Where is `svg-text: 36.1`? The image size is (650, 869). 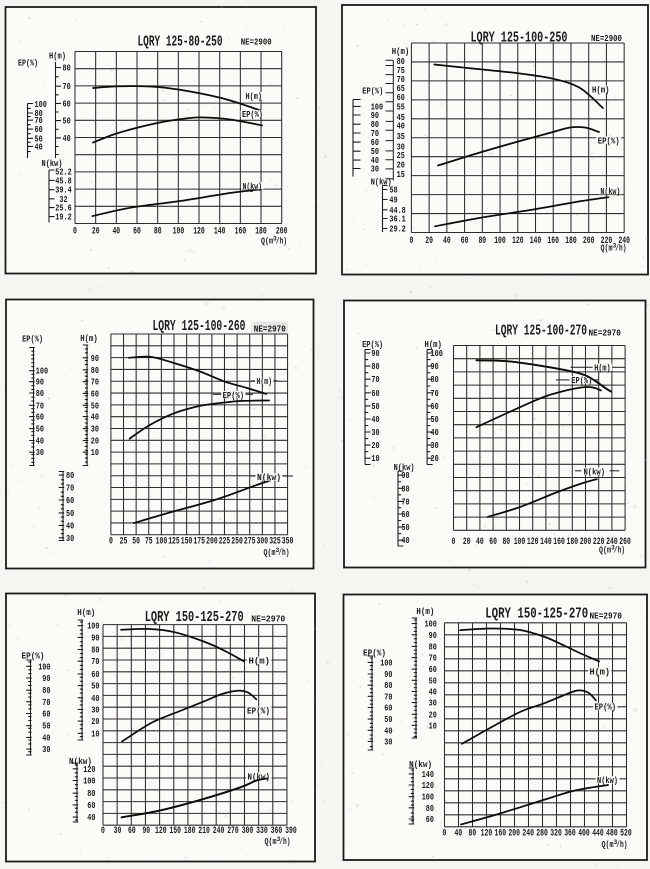
svg-text: 36.1 is located at coordinates (397, 219).